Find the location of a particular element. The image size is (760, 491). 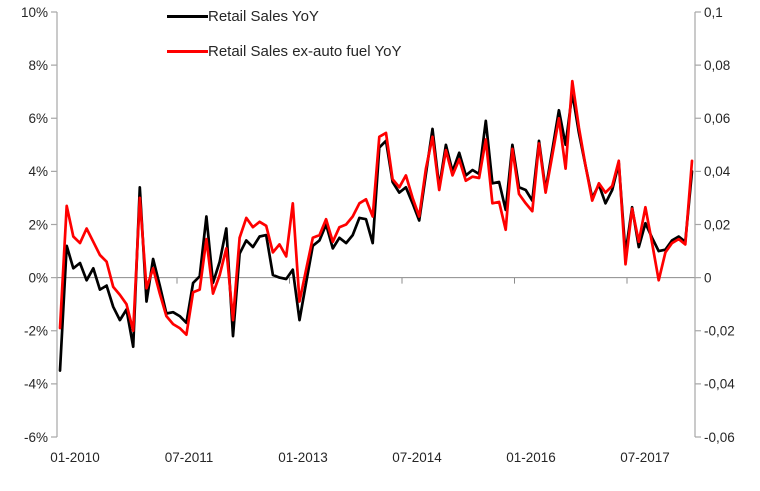

y-axis-label-left: 10% is located at coordinates (34, 12).